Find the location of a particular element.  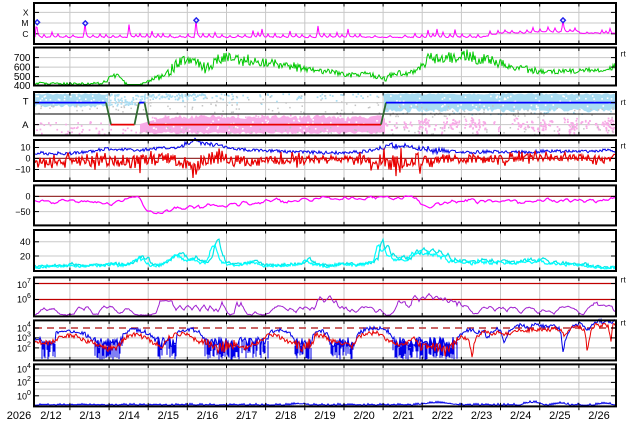

svg-text: 3 is located at coordinates (29, 334).